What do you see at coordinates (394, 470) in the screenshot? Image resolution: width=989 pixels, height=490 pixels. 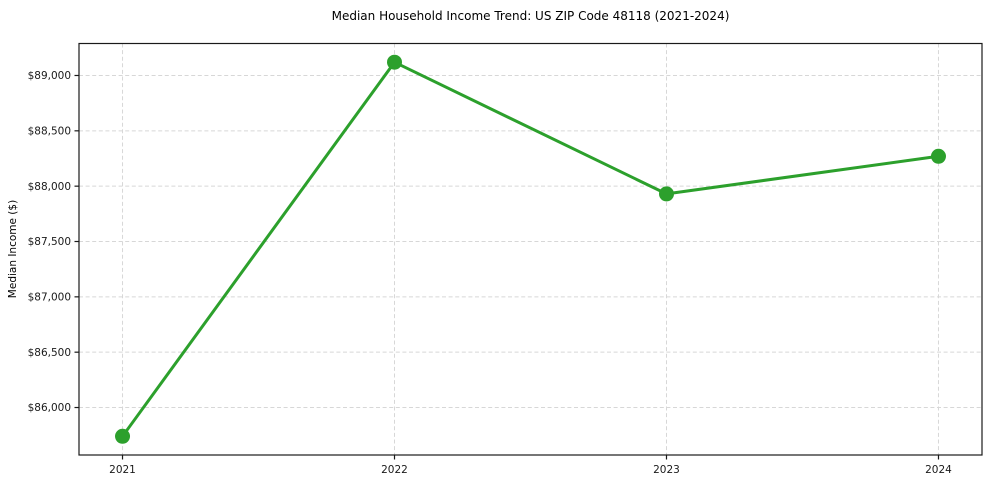 I see `x-tick-label: 2022` at bounding box center [394, 470].